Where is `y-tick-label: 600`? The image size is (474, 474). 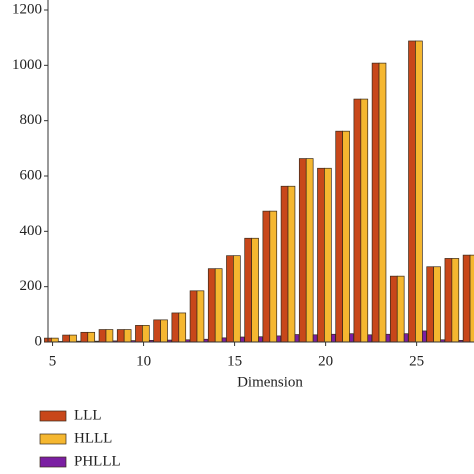 y-tick-label: 600 is located at coordinates (31, 175).